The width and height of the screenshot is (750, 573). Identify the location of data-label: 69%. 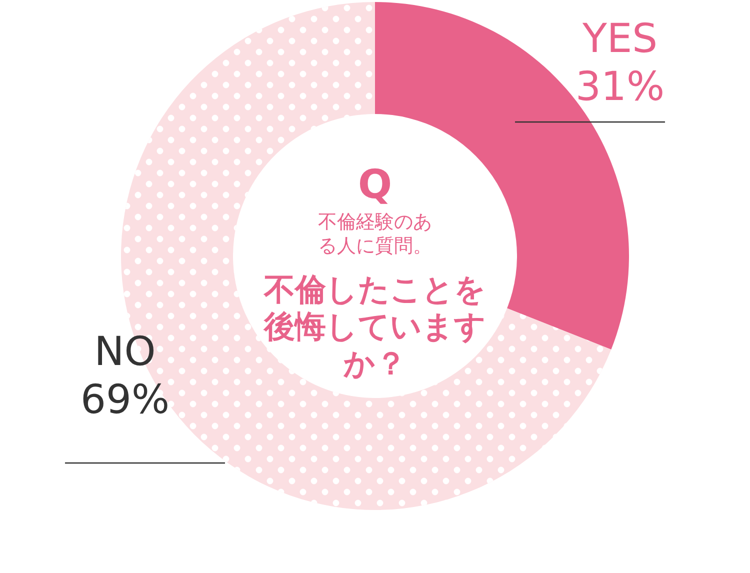
(125, 400).